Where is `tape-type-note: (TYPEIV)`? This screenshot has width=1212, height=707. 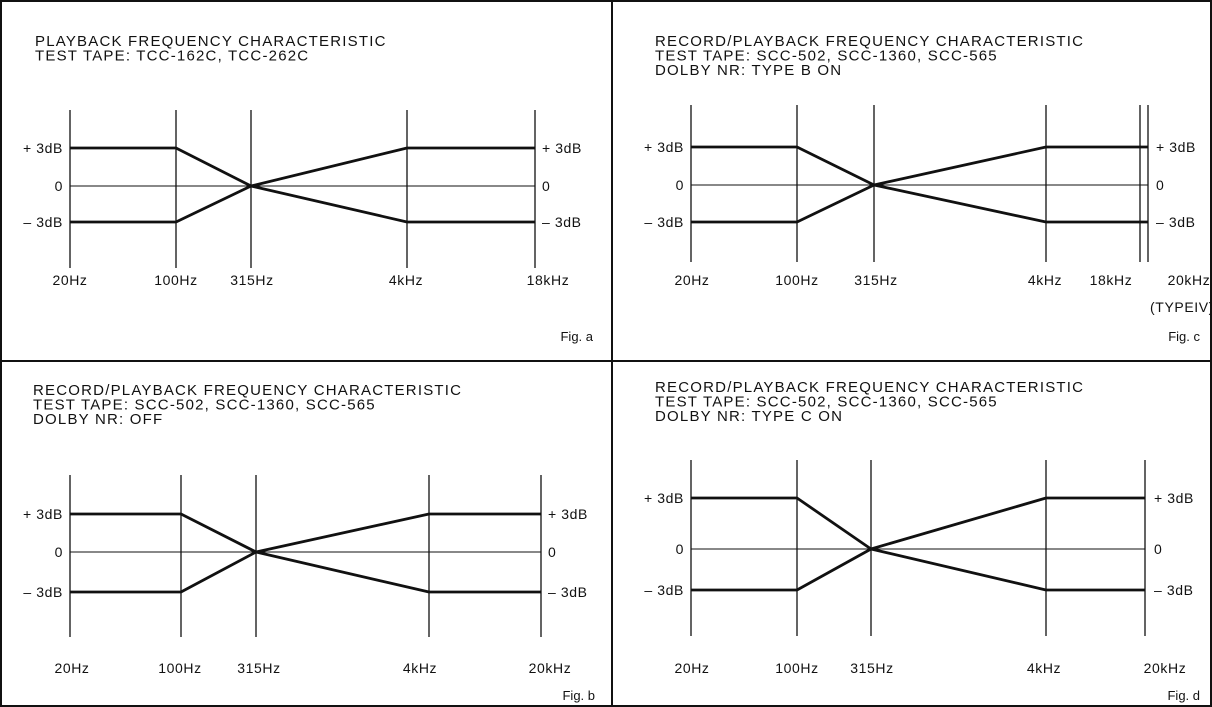
tape-type-note: (TYPEIV) is located at coordinates (1181, 307).